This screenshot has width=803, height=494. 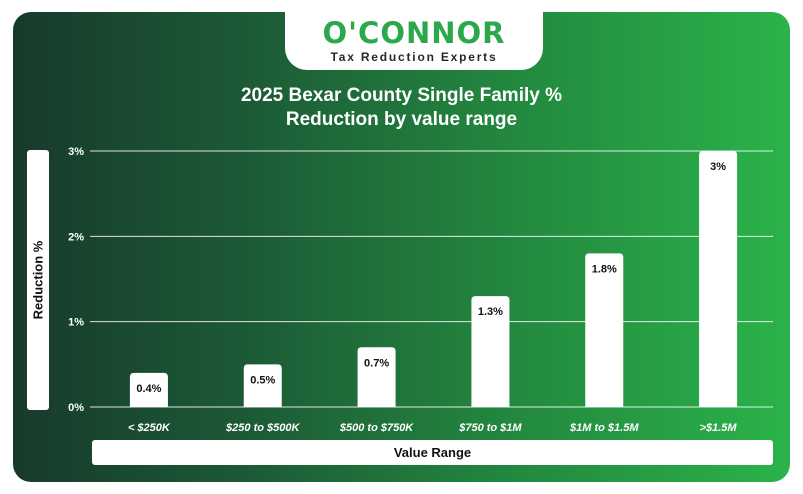 What do you see at coordinates (262, 428) in the screenshot?
I see `x-tick-label: $250 to $500K` at bounding box center [262, 428].